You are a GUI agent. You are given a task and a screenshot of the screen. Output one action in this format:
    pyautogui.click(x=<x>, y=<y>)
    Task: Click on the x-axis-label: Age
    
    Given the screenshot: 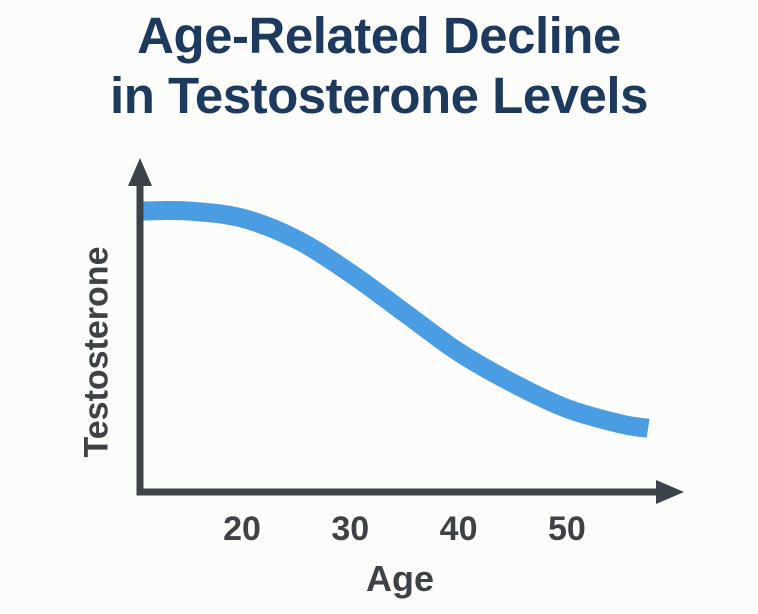 What is the action you would take?
    pyautogui.click(x=399, y=578)
    